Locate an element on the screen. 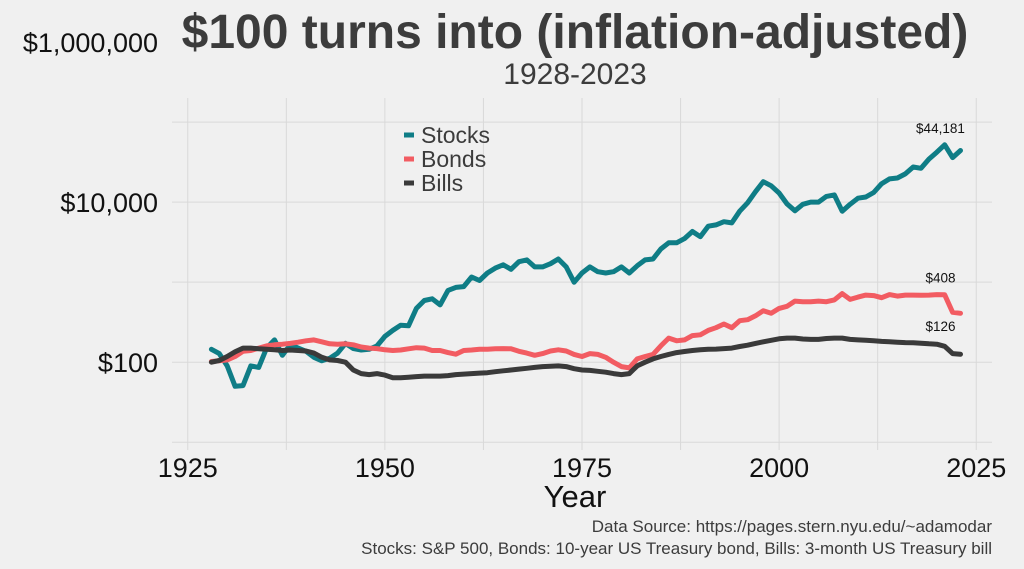 Image resolution: width=1024 pixels, height=569 pixels. series-line-bonds is located at coordinates (585, 331).